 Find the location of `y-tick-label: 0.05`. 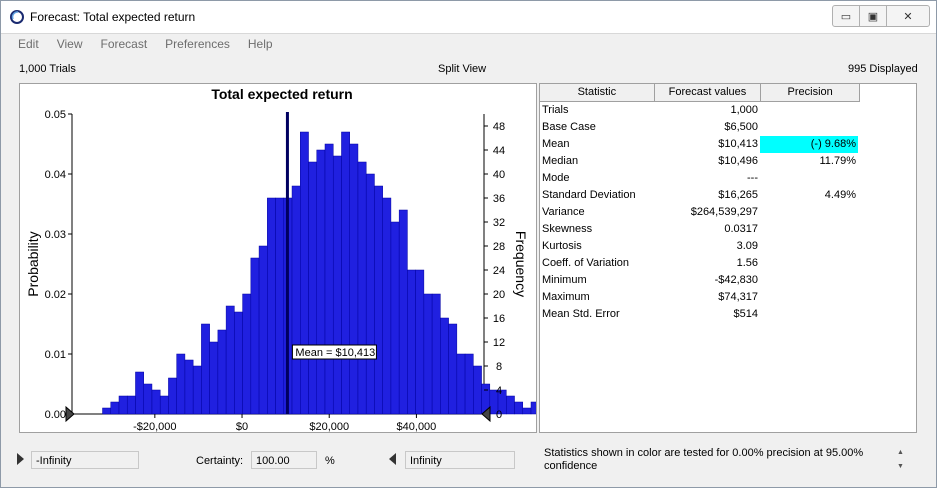

y-tick-label: 0.05 is located at coordinates (55, 115).